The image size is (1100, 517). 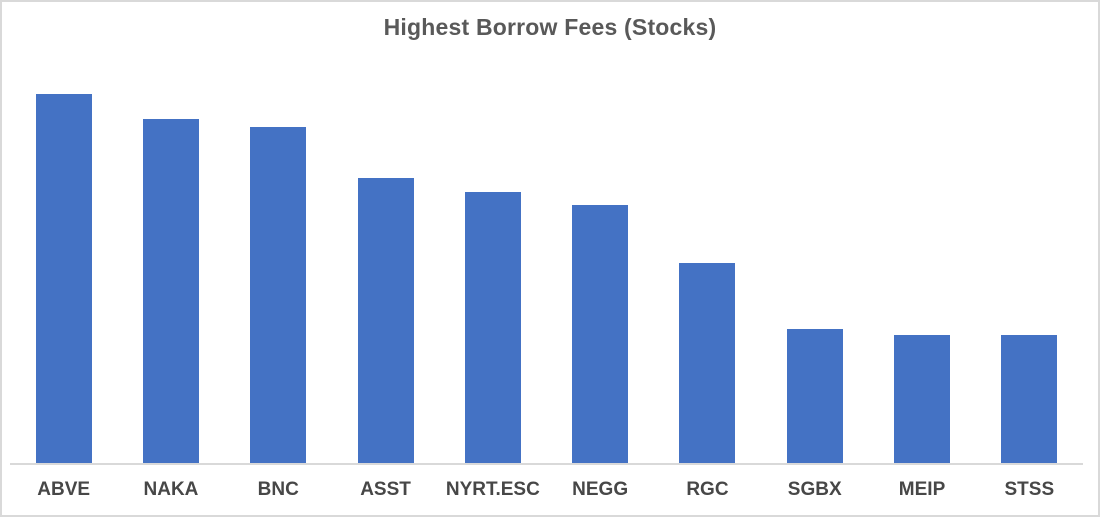 What do you see at coordinates (922, 489) in the screenshot?
I see `x-axis-label-MEIP: MEIP` at bounding box center [922, 489].